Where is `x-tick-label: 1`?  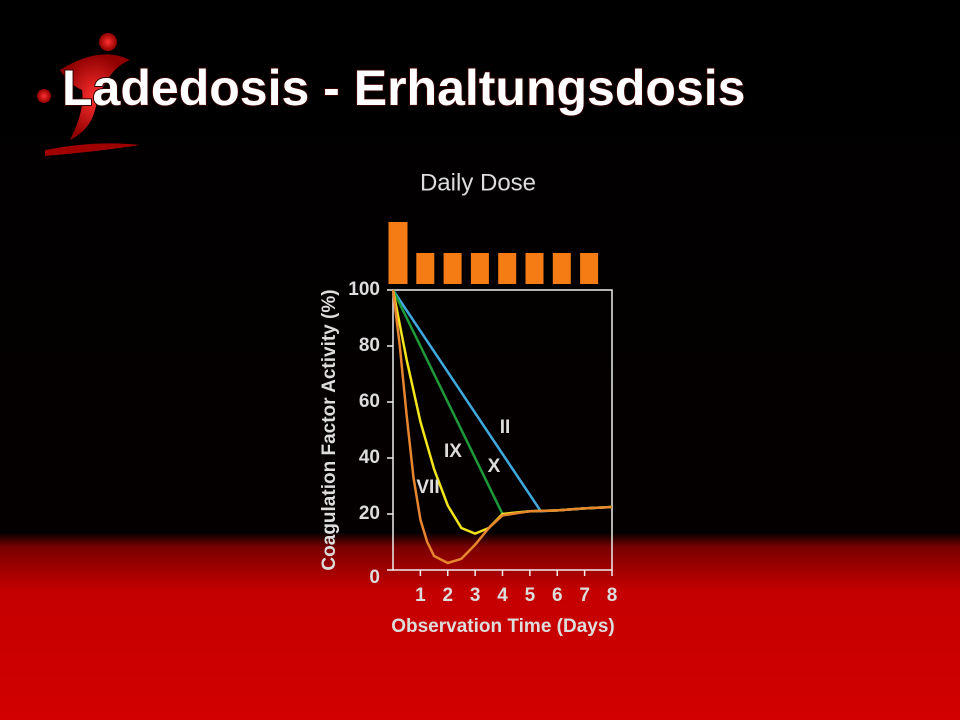
x-tick-label: 1 is located at coordinates (420, 595).